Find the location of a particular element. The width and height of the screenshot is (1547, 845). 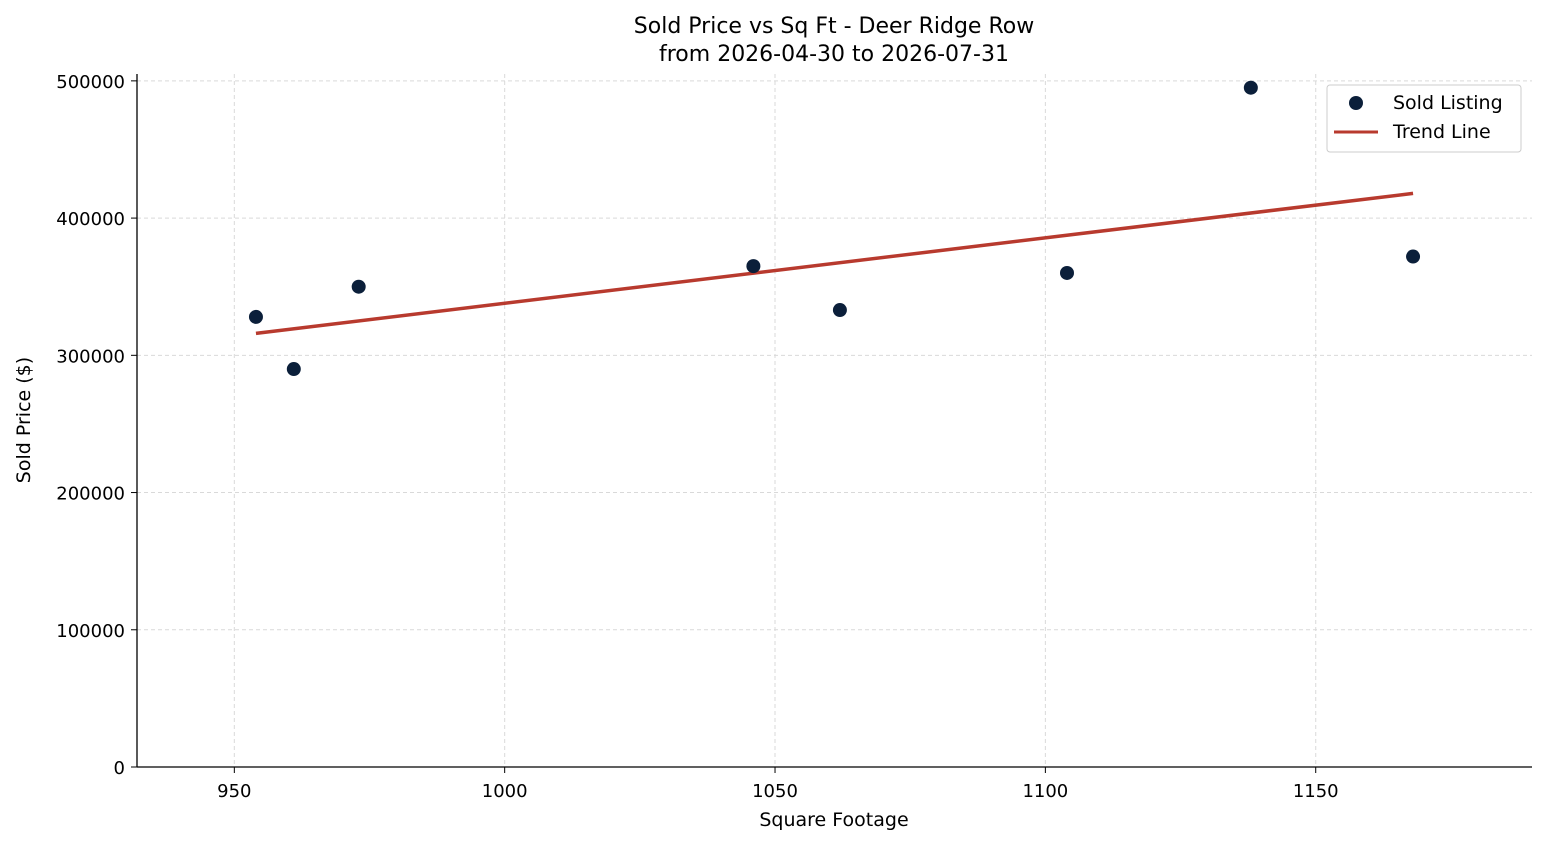

x-axis-ticks: 950 1000 1050 1100 1150 is located at coordinates (778, 784).